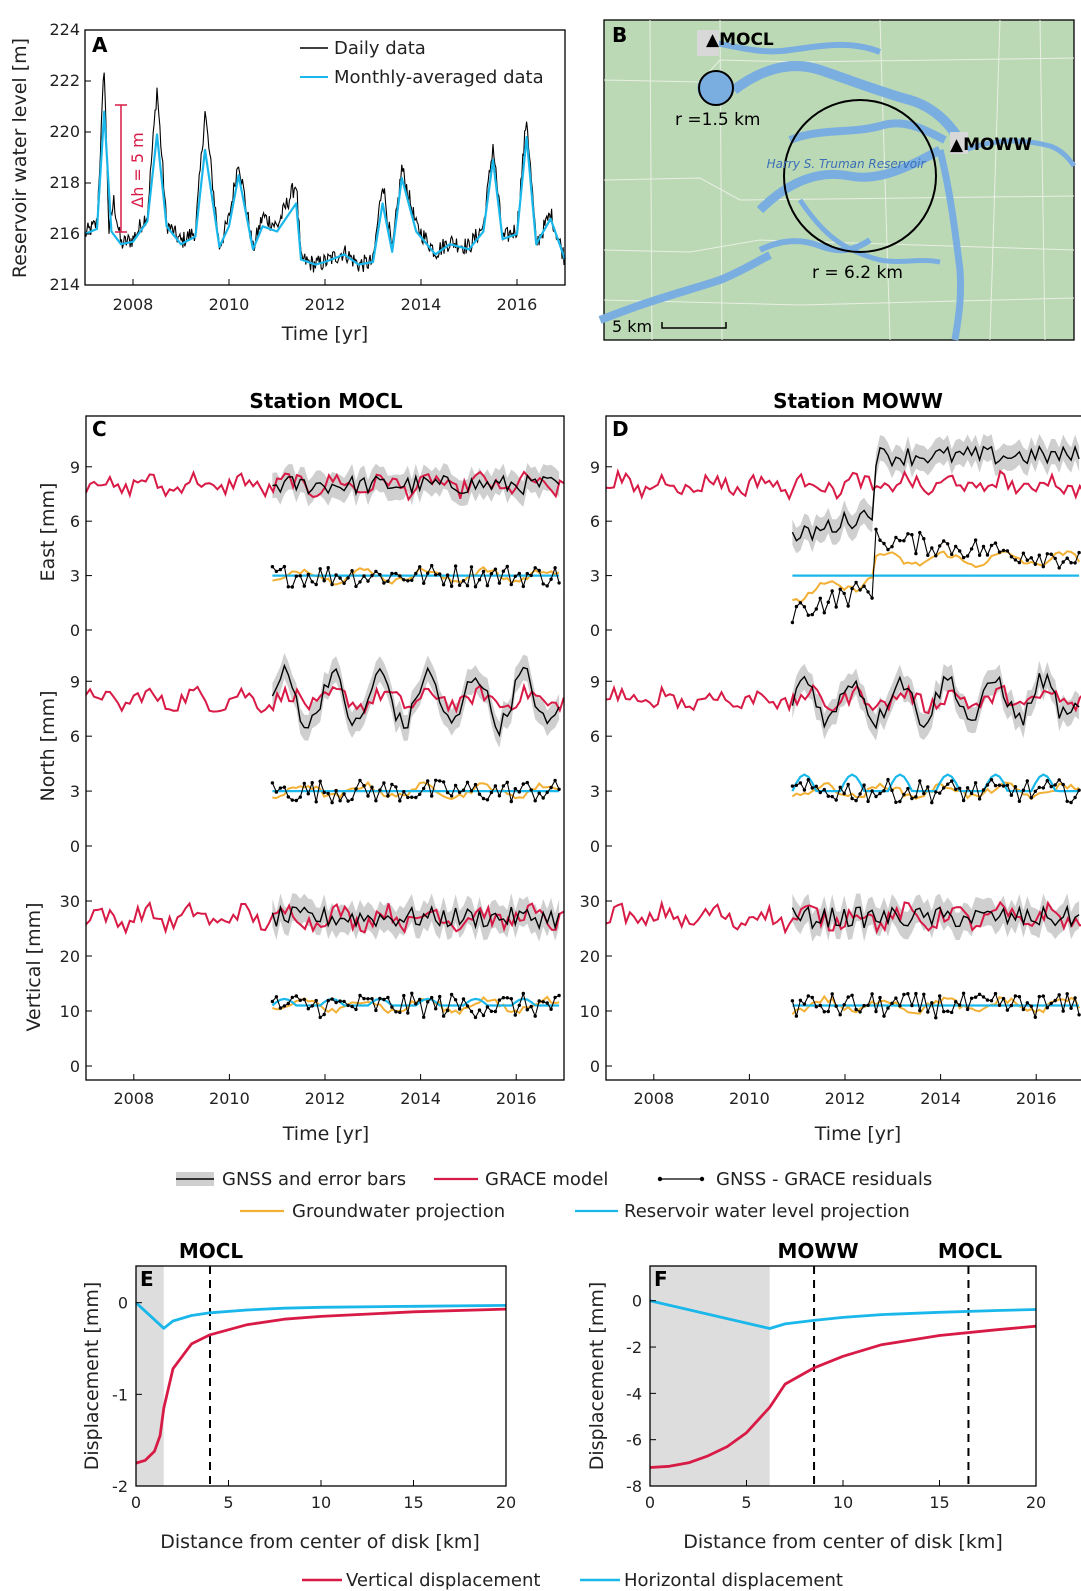  I want to click on series-groundwater-projection, so click(416, 790).